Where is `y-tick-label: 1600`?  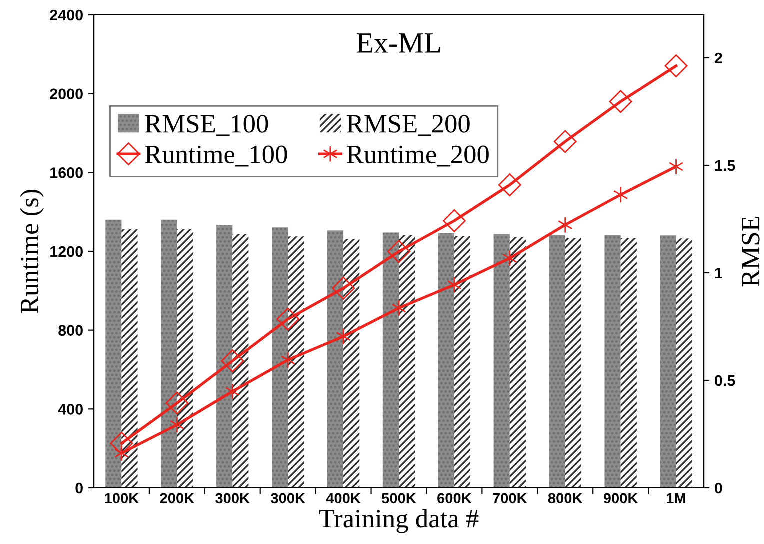
y-tick-label: 1600 is located at coordinates (66, 173).